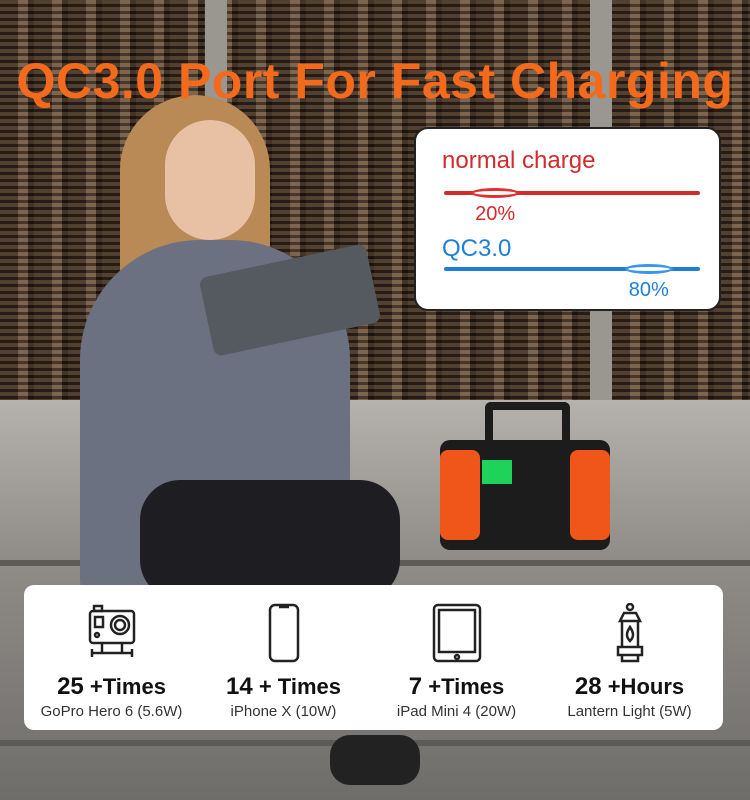 This screenshot has width=750, height=800. I want to click on device-name: GoPro Hero 6 (5.6W), so click(111, 711).